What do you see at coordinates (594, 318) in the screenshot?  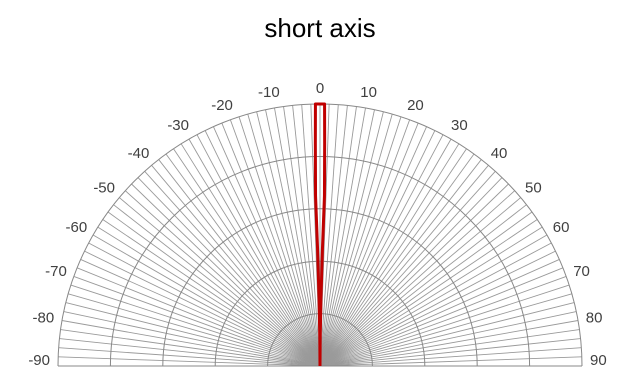 I see `tick-label: 80` at bounding box center [594, 318].